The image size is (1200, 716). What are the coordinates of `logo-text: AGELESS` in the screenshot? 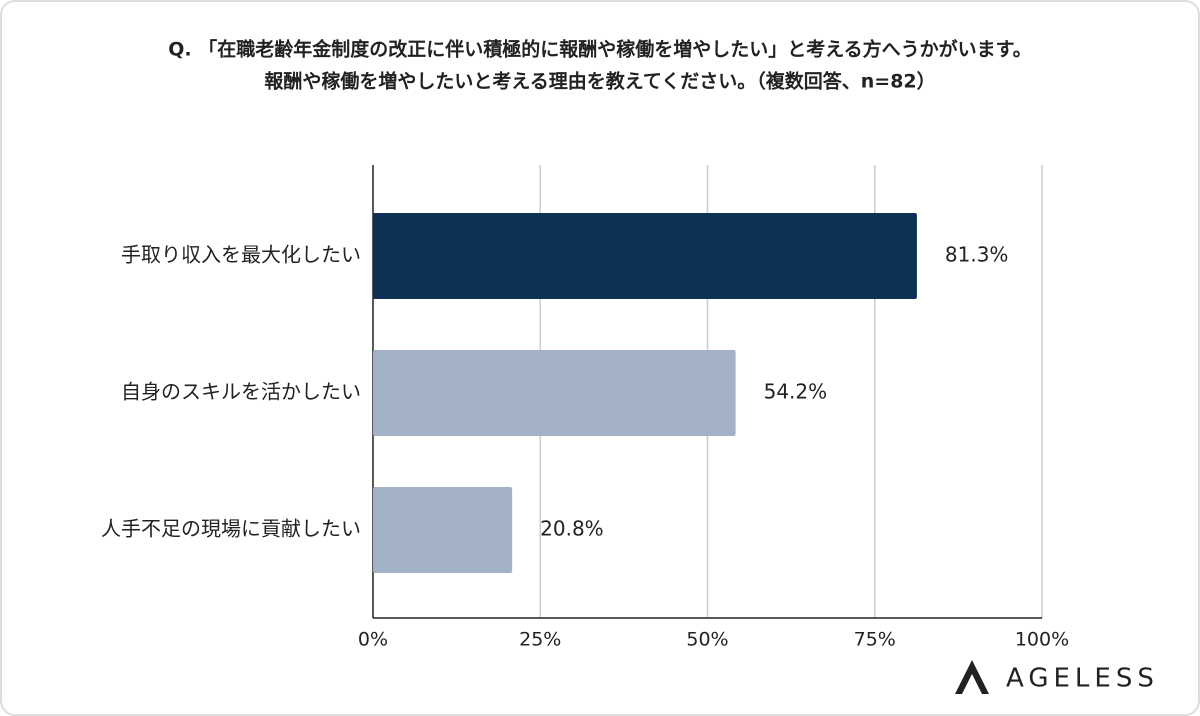 It's located at (1082, 679).